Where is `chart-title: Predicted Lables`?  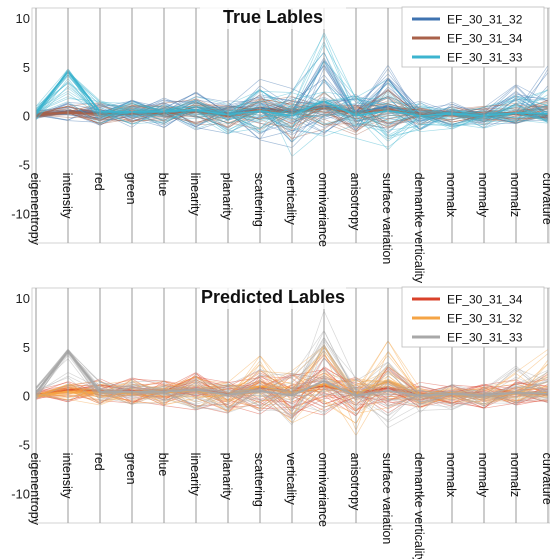 chart-title: Predicted Lables is located at coordinates (273, 297).